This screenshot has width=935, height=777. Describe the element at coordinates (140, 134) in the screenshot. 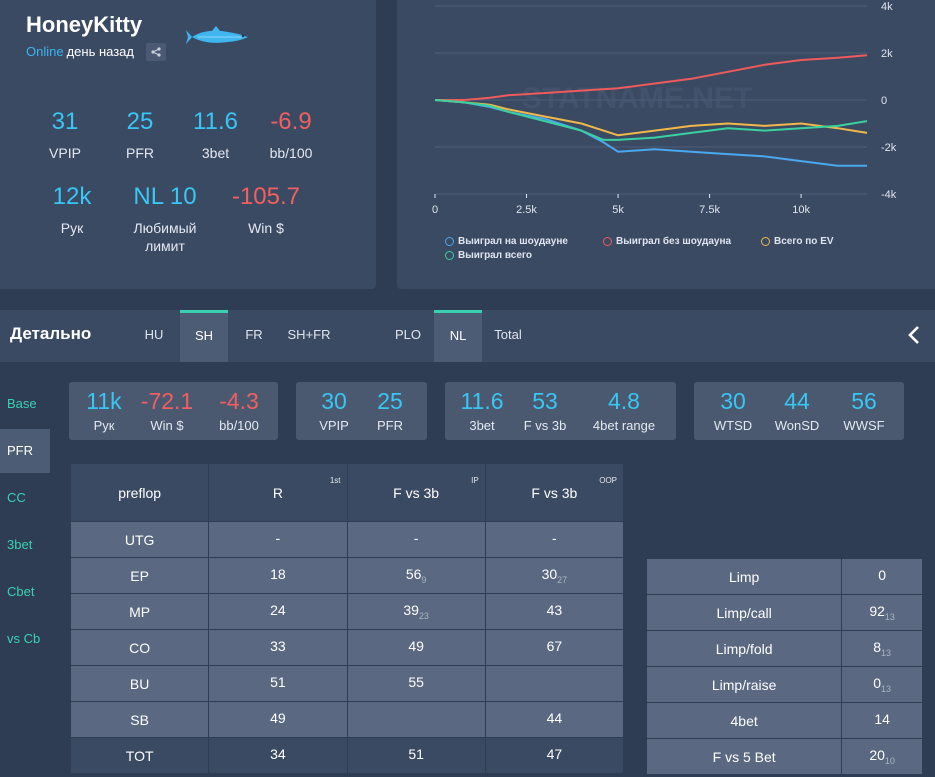

I see `stat-pfr: 25 PFR` at that location.